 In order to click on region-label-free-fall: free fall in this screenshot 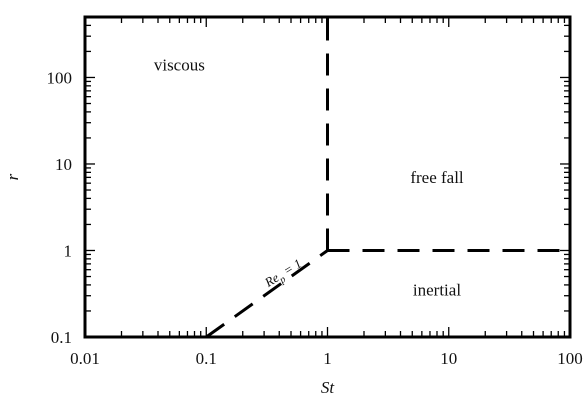, I will do `click(437, 177)`.